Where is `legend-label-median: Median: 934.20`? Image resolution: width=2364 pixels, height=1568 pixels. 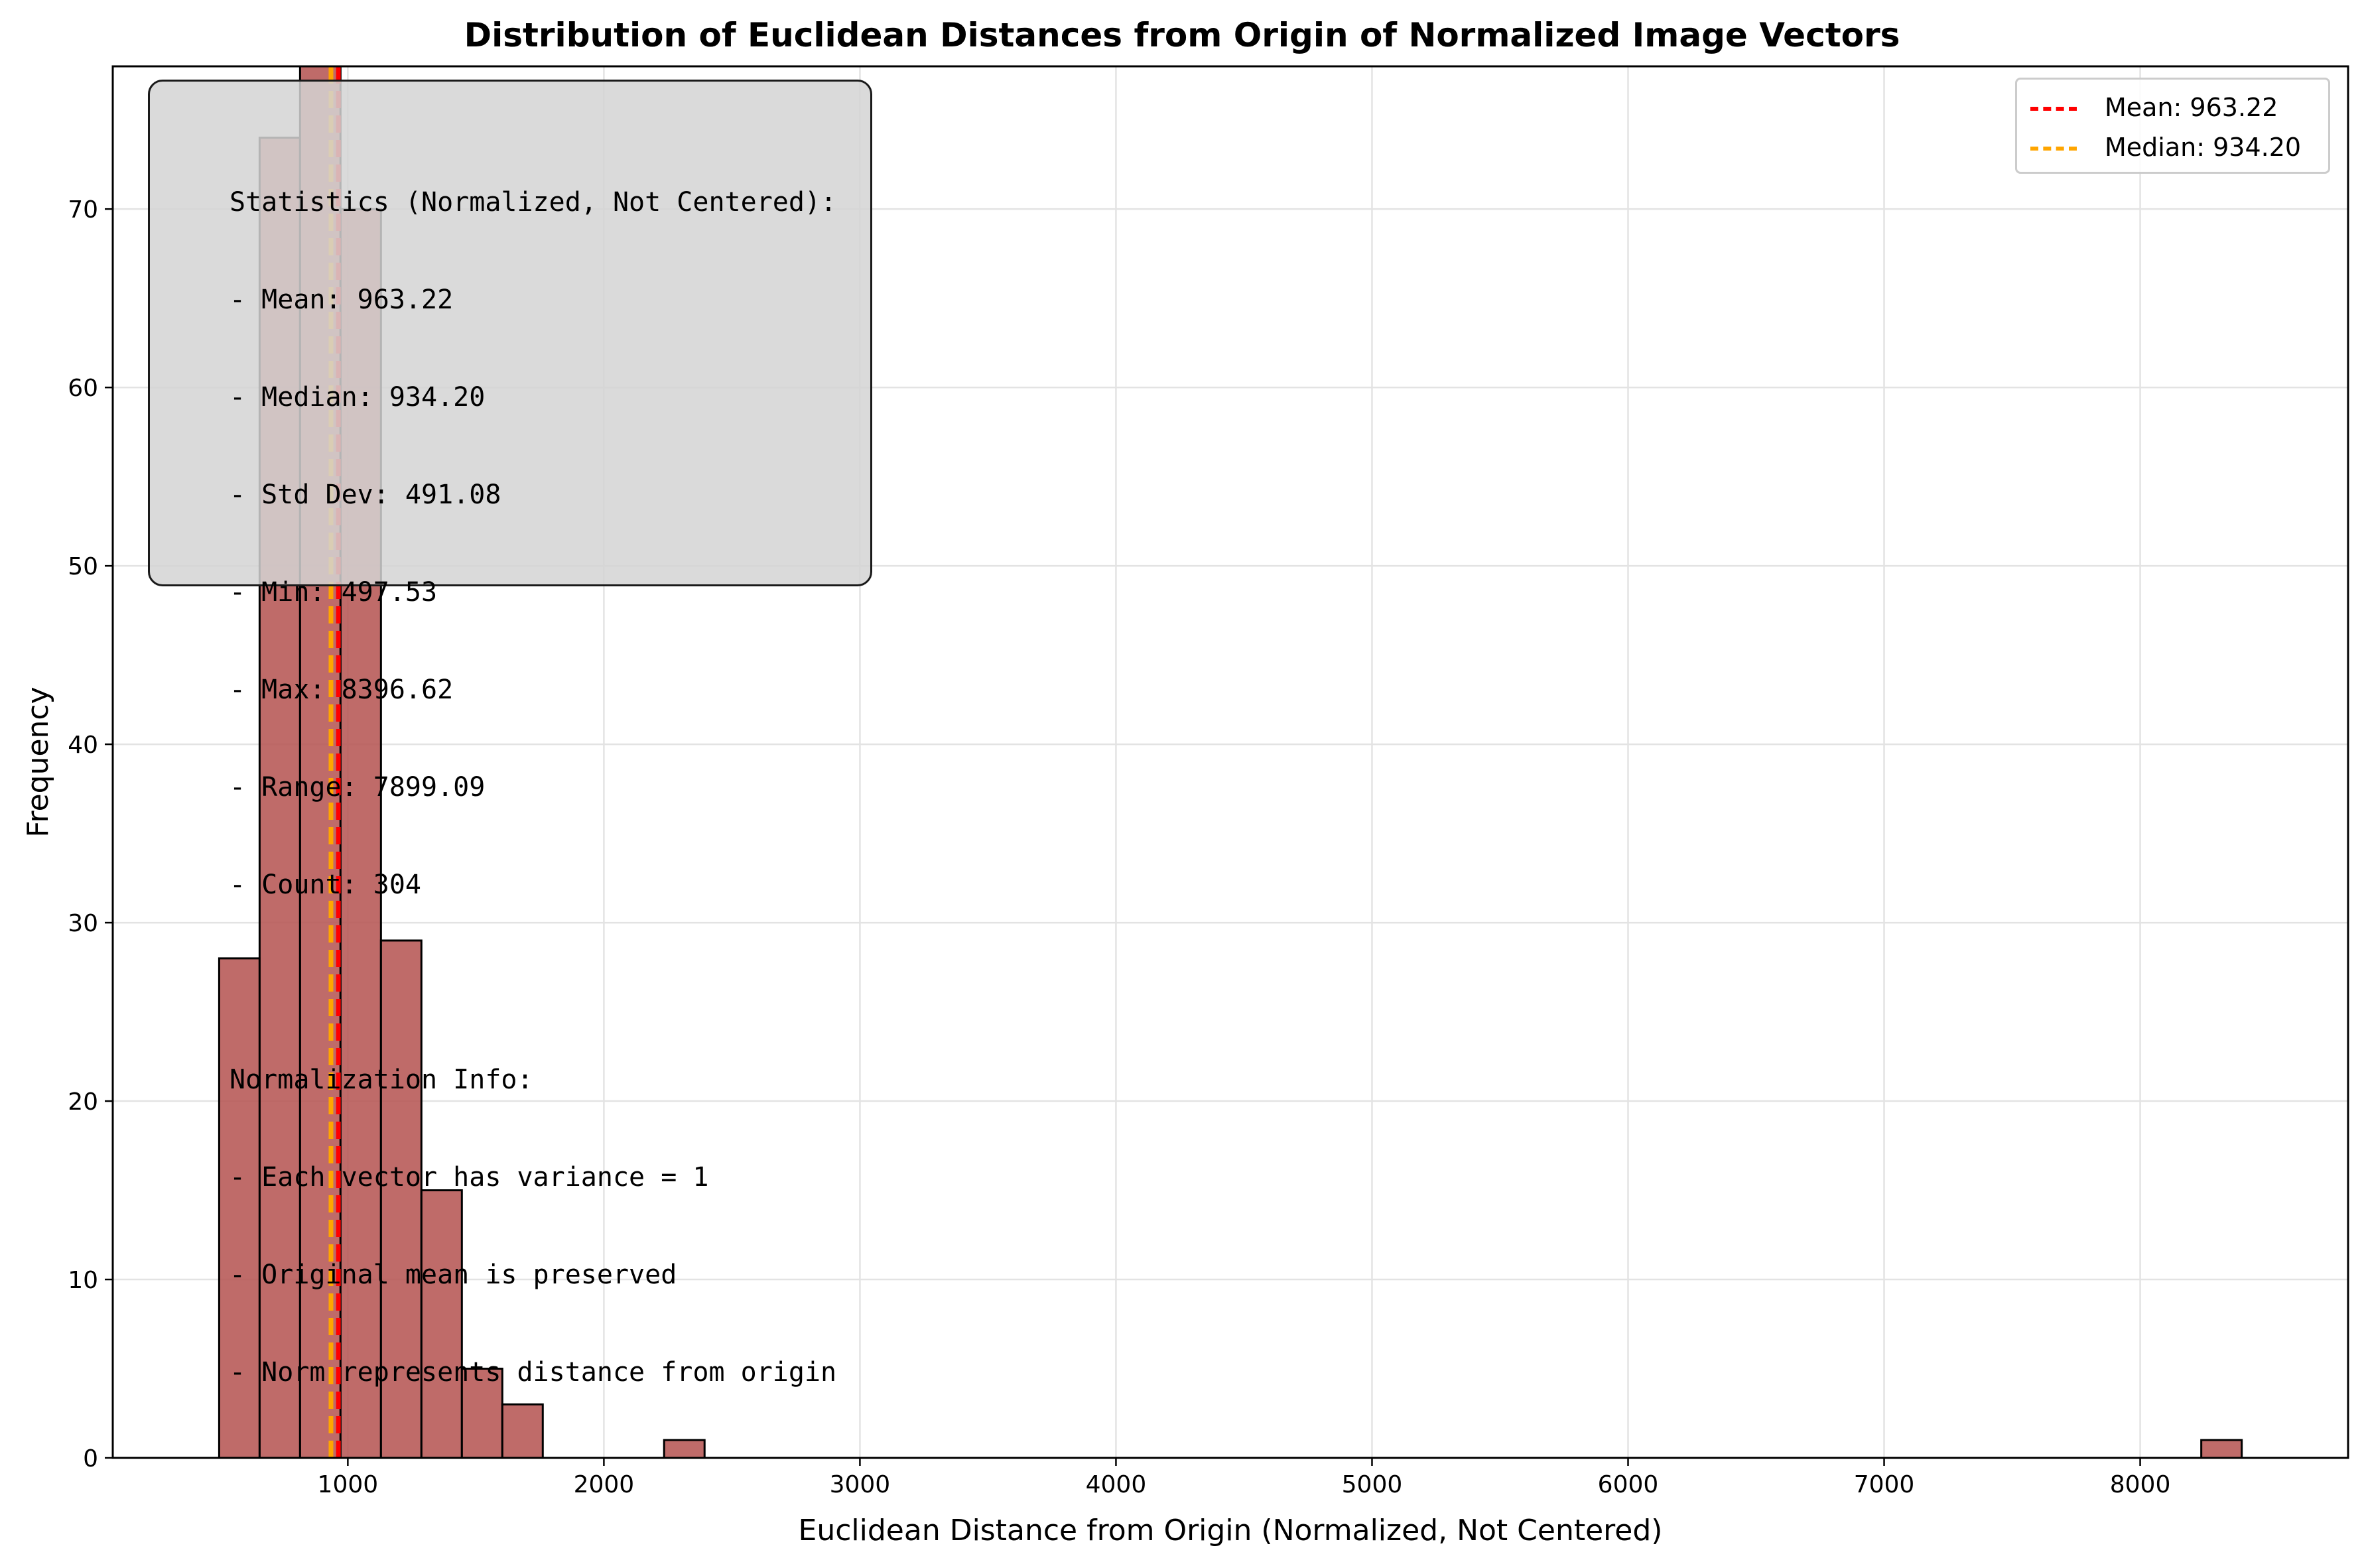
legend-label-median: Median: 934.20 is located at coordinates (2203, 148).